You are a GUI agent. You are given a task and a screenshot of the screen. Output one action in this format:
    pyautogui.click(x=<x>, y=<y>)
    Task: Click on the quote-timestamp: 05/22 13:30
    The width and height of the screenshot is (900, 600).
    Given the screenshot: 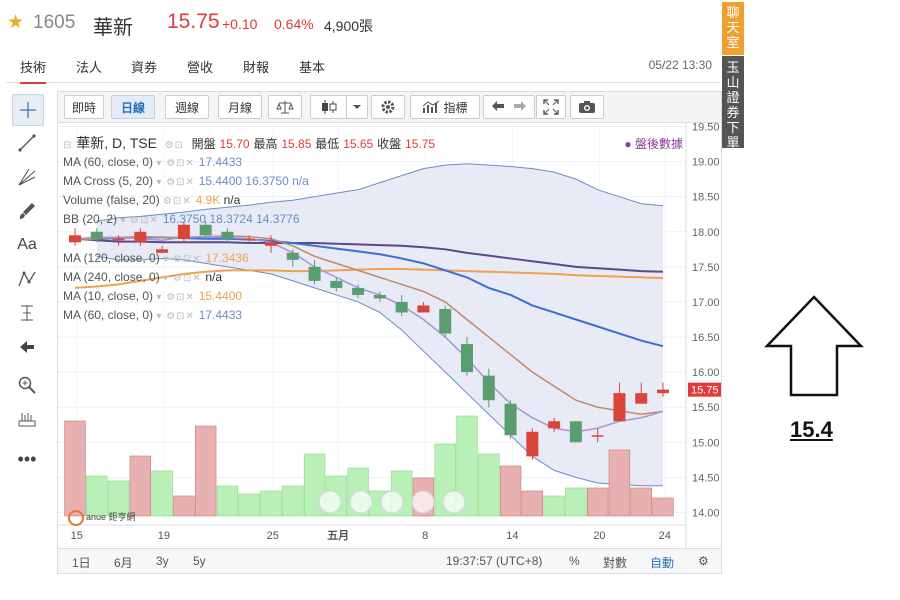 What is the action you would take?
    pyautogui.click(x=680, y=65)
    